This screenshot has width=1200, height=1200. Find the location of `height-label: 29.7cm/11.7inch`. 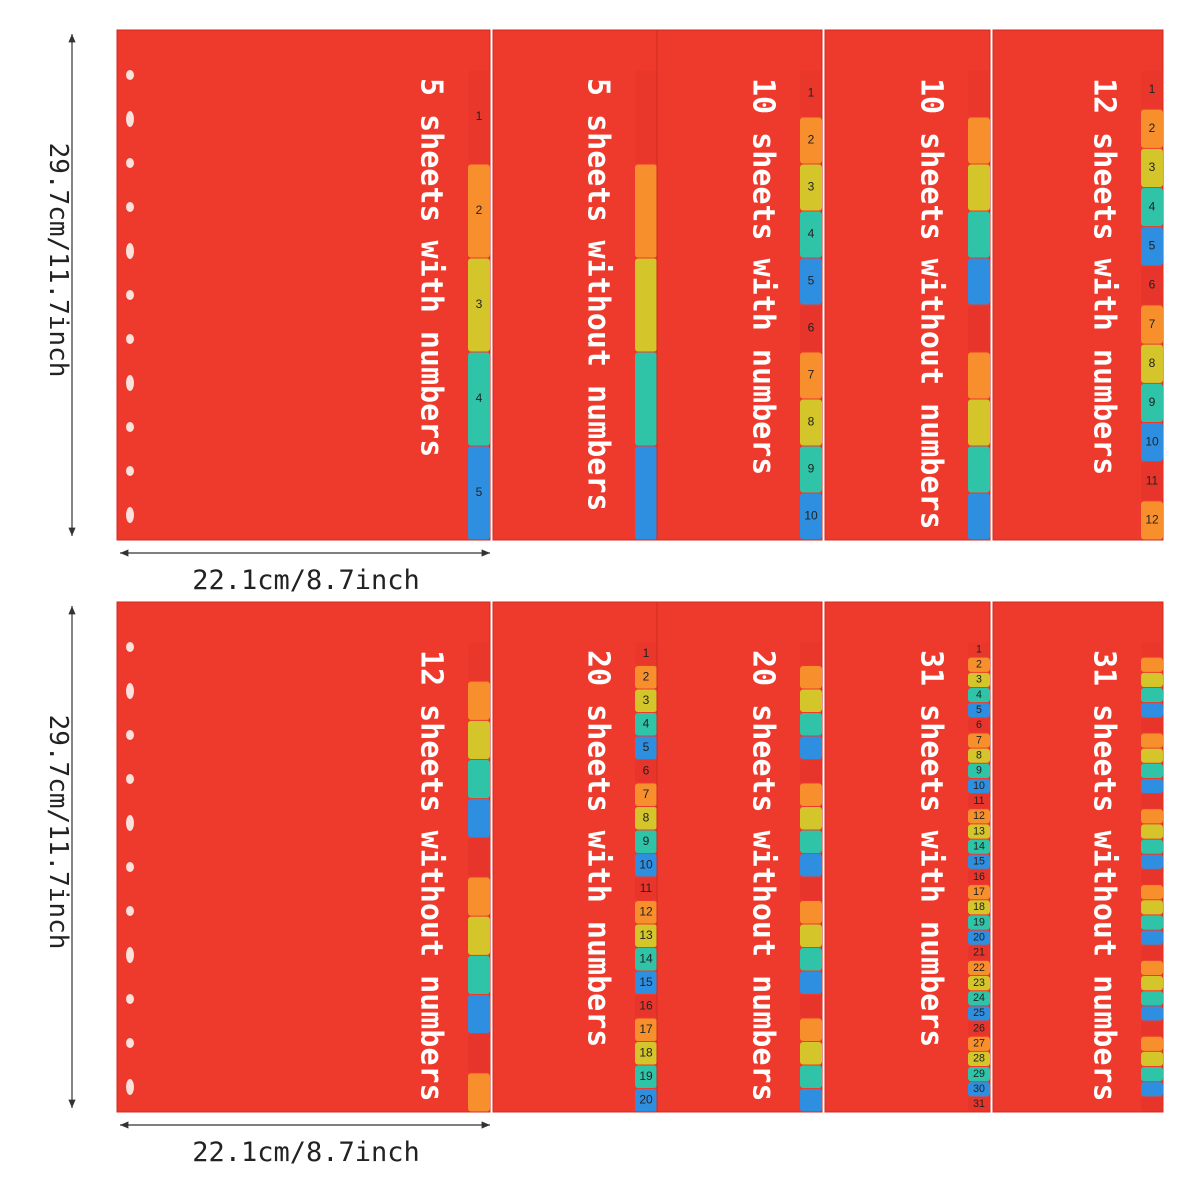

height-label: 29.7cm/11.7inch is located at coordinates (58, 260).